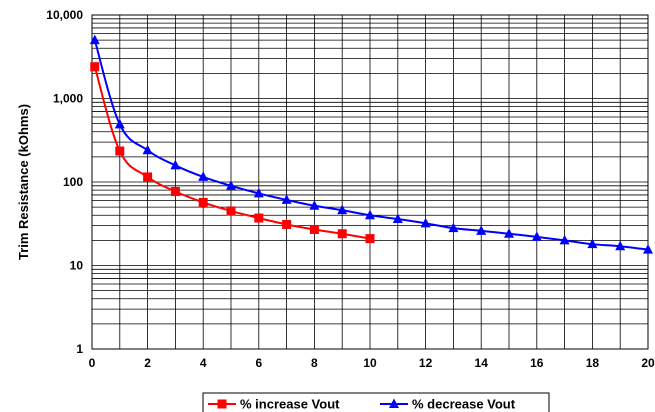 The height and width of the screenshot is (412, 655). Describe the element at coordinates (147, 363) in the screenshot. I see `x-tick-label: 2` at that location.